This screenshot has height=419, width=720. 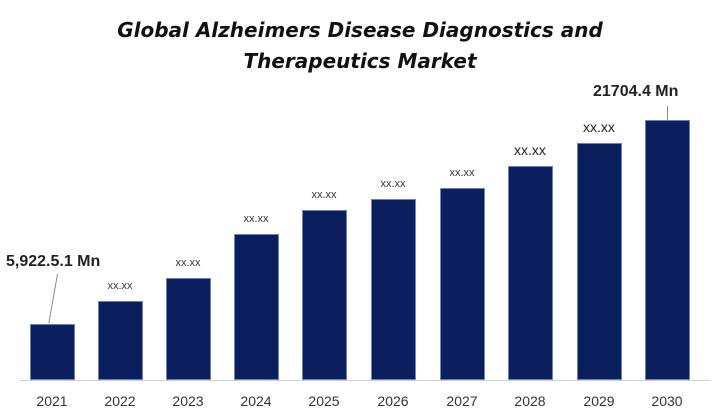 I want to click on bar-2030, so click(x=667, y=250).